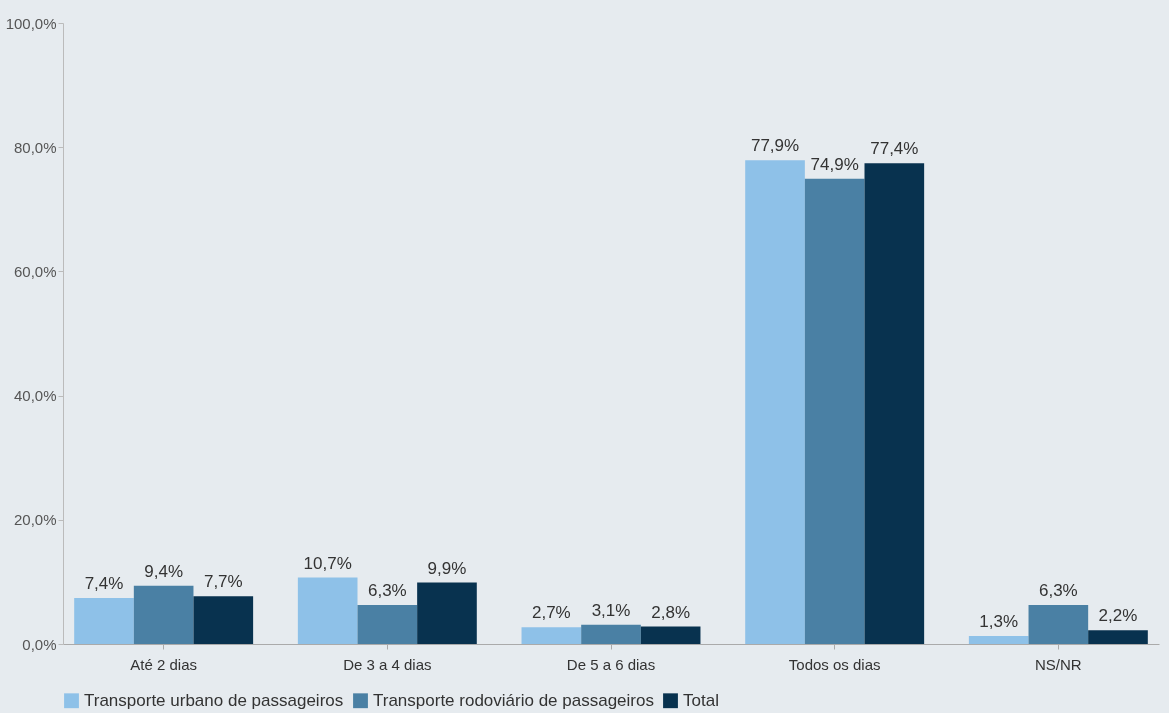 The width and height of the screenshot is (1169, 713). Describe the element at coordinates (551, 613) in the screenshot. I see `data-label: 2,7%` at that location.